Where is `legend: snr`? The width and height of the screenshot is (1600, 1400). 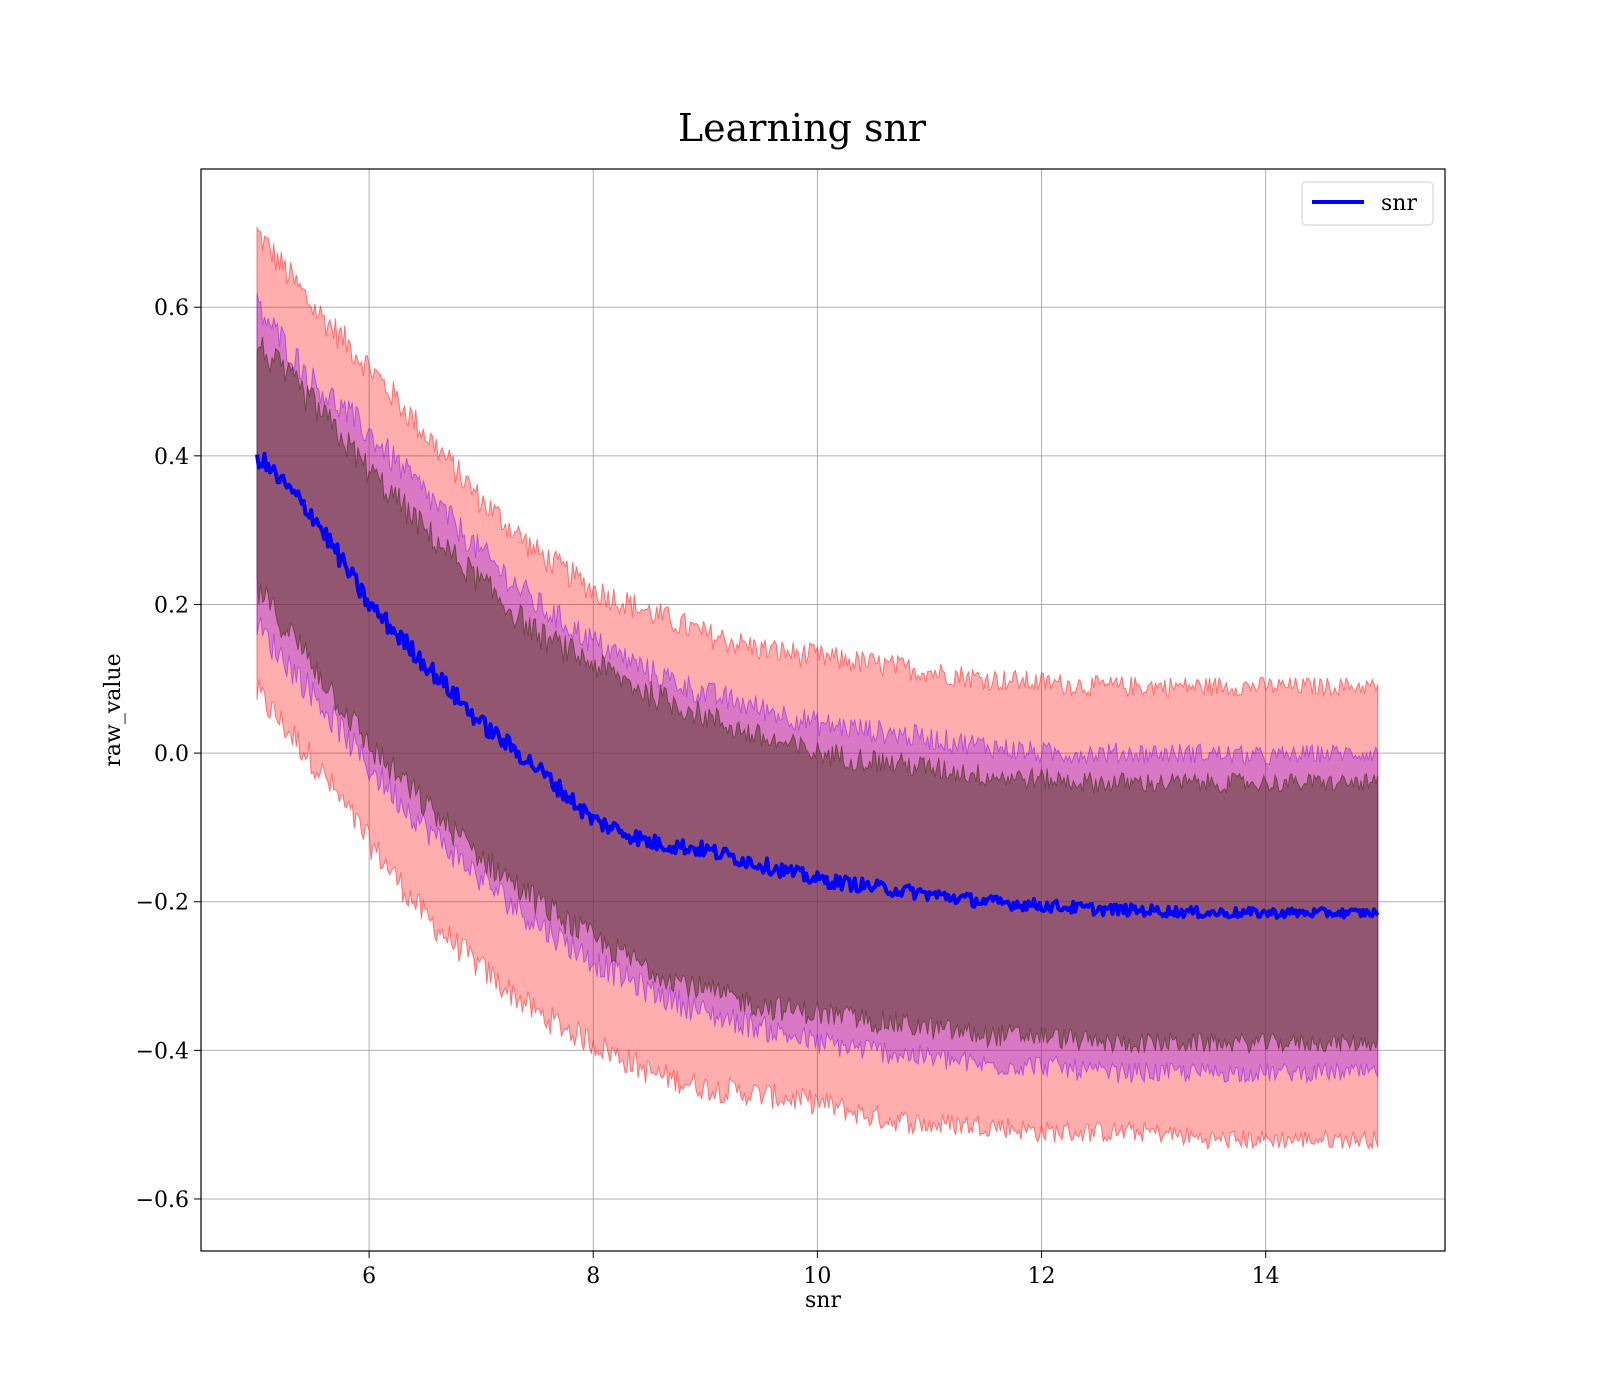 legend: snr is located at coordinates (1367, 203).